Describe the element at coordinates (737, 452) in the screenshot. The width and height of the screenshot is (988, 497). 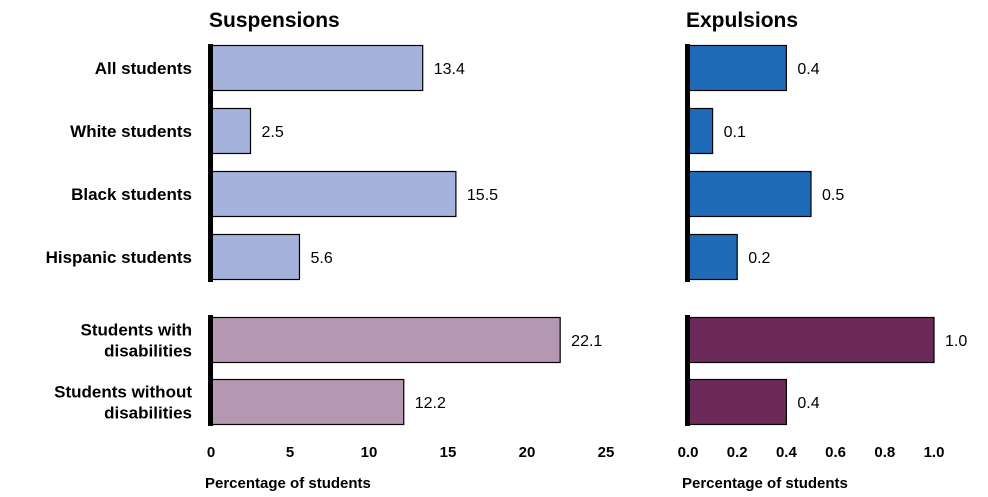
I see `tick-label: 0.2` at that location.